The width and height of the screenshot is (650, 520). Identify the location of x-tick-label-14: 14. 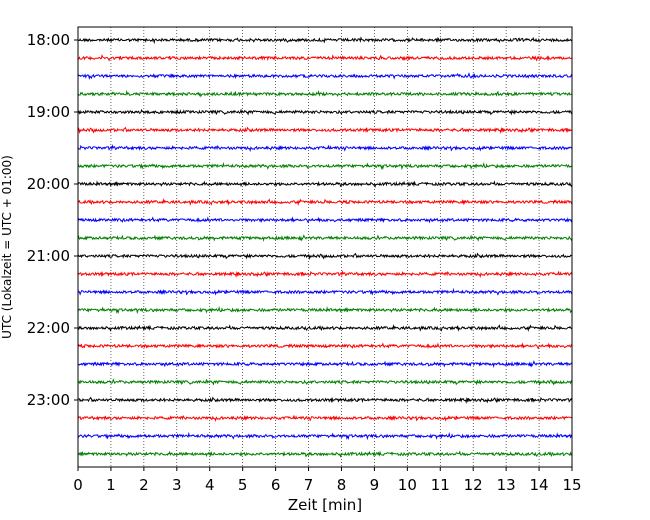
(539, 485).